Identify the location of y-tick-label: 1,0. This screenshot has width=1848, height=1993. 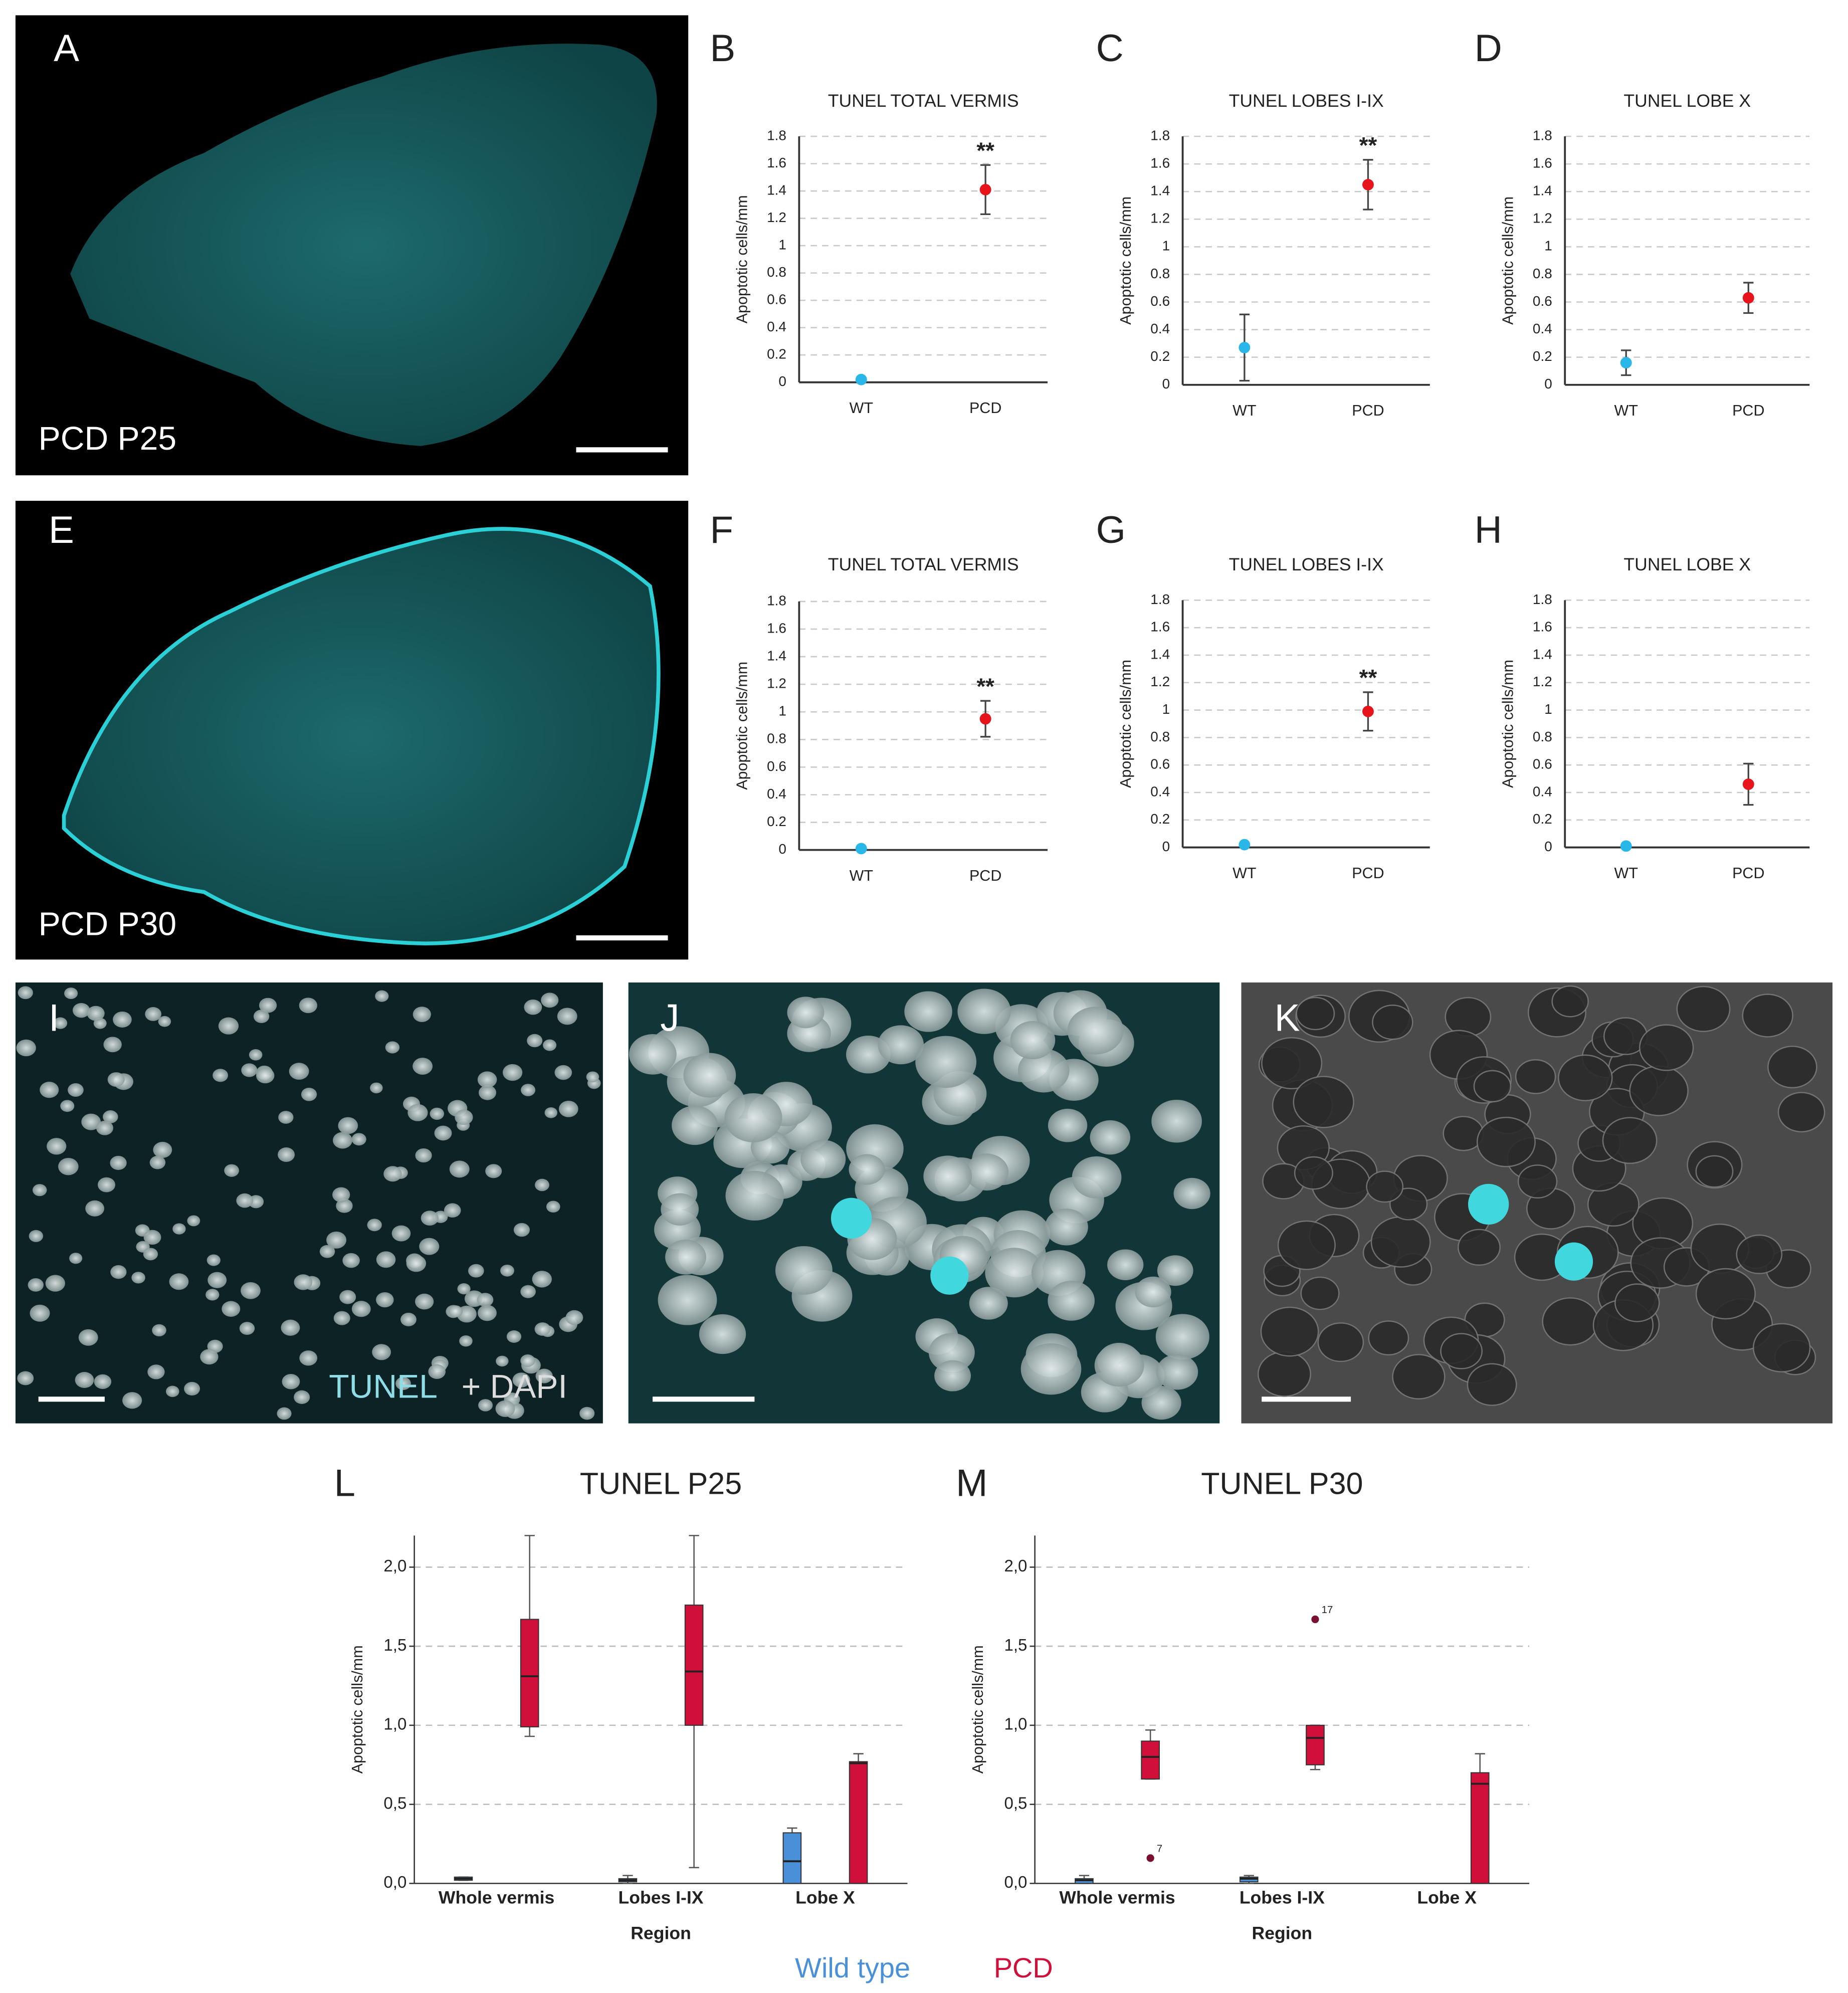
(394, 1724).